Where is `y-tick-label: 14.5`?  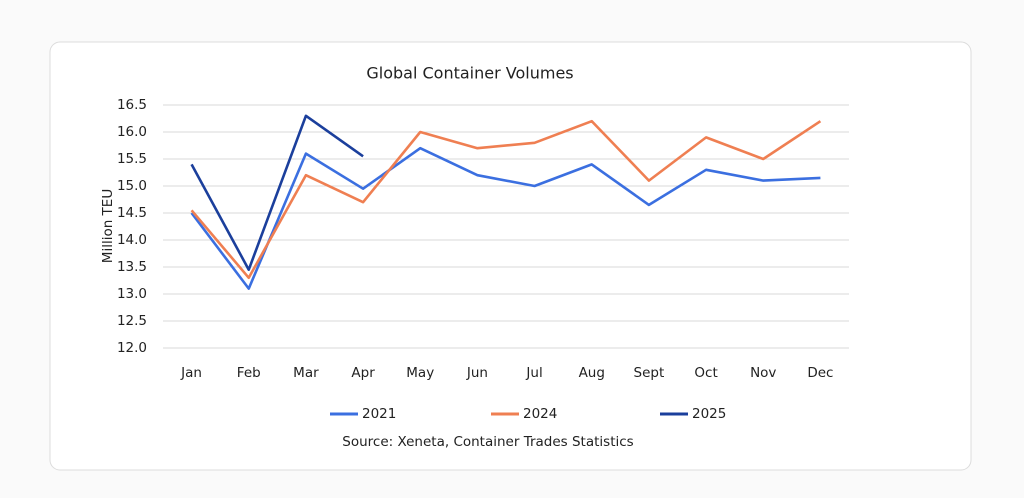 y-tick-label: 14.5 is located at coordinates (132, 213).